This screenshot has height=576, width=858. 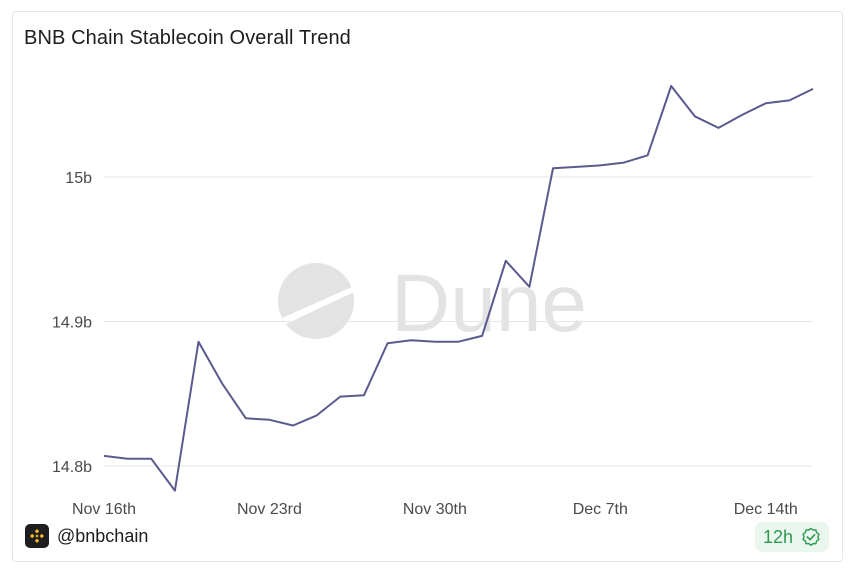 What do you see at coordinates (766, 509) in the screenshot?
I see `x-tick-label: Dec 14th` at bounding box center [766, 509].